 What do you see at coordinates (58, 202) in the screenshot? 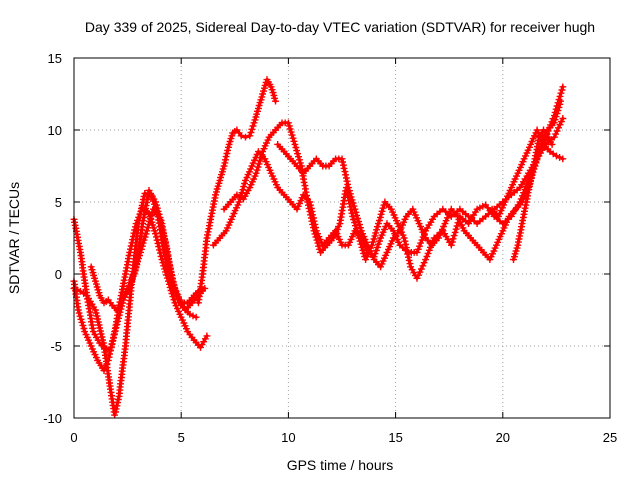
I see `y-tick-label: 5` at bounding box center [58, 202].